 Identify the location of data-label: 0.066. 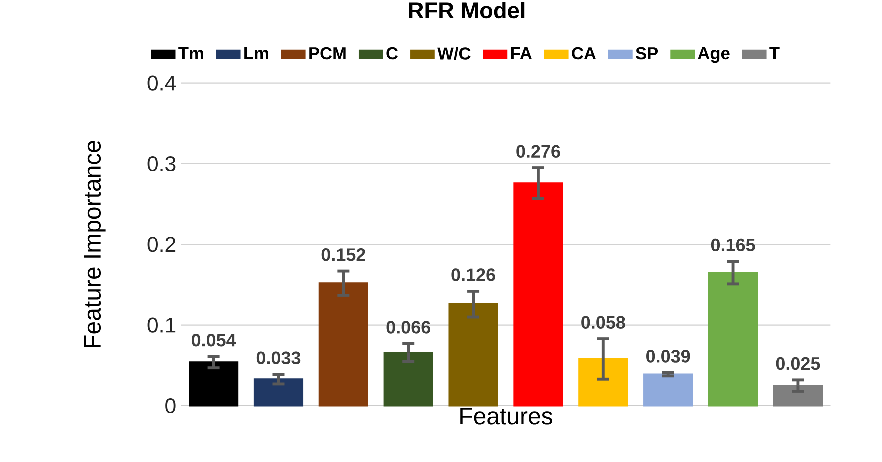
(408, 327).